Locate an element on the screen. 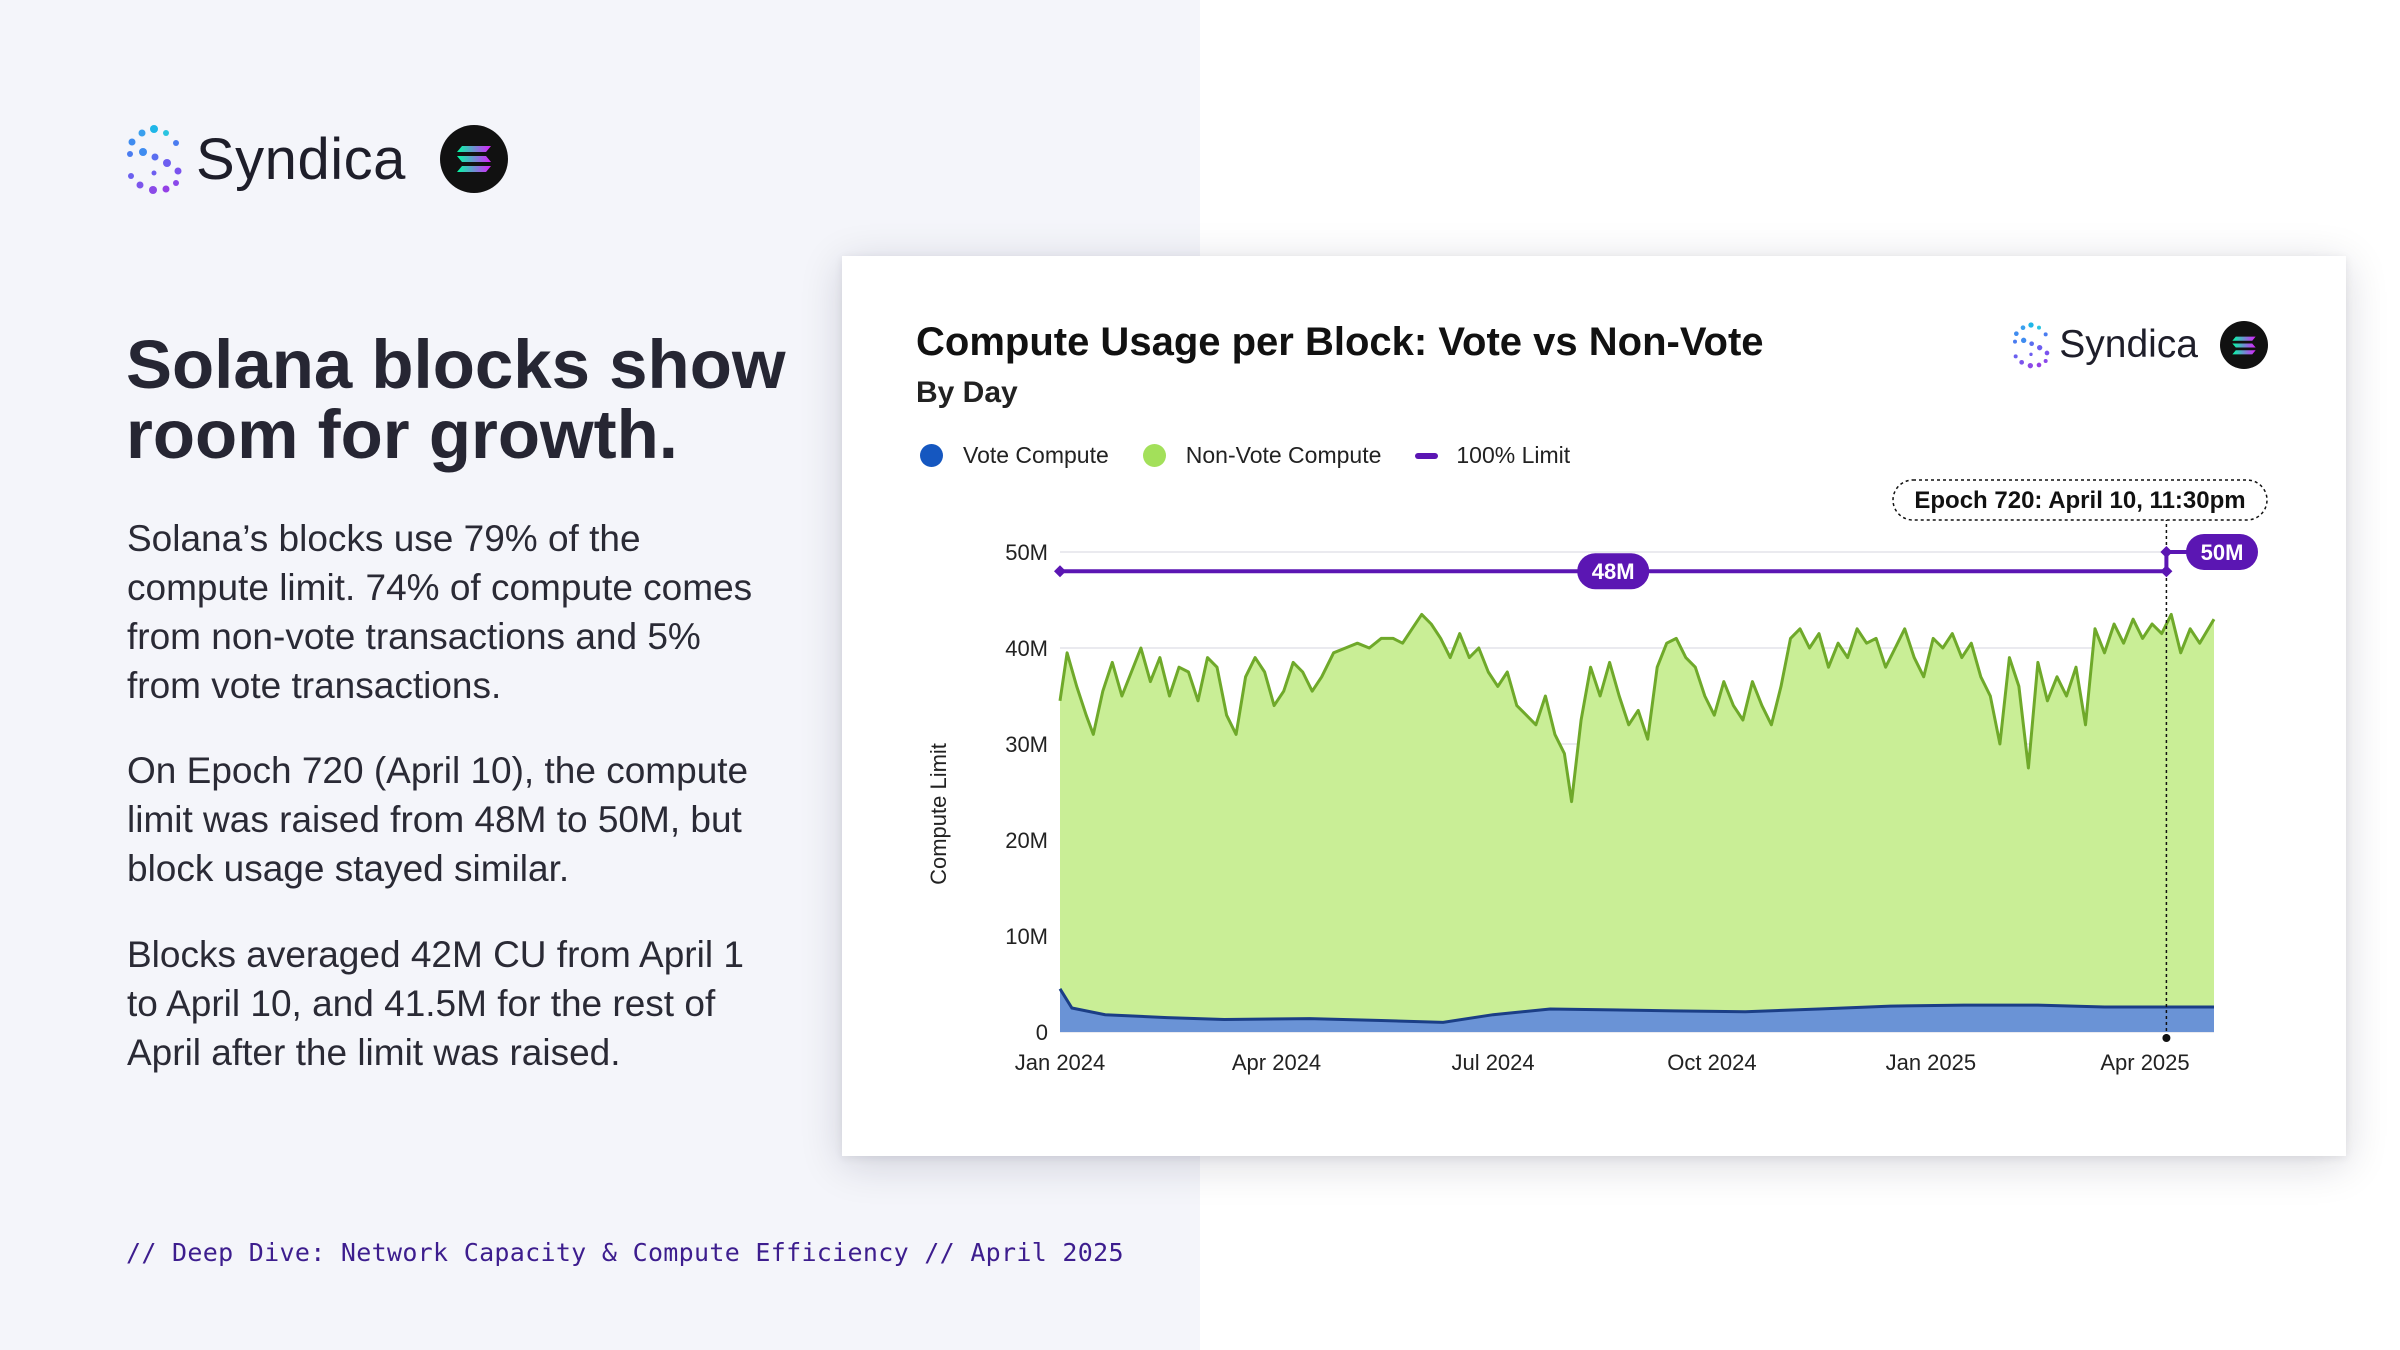  x-tick-label: Apr 2025 is located at coordinates (2144, 1062).